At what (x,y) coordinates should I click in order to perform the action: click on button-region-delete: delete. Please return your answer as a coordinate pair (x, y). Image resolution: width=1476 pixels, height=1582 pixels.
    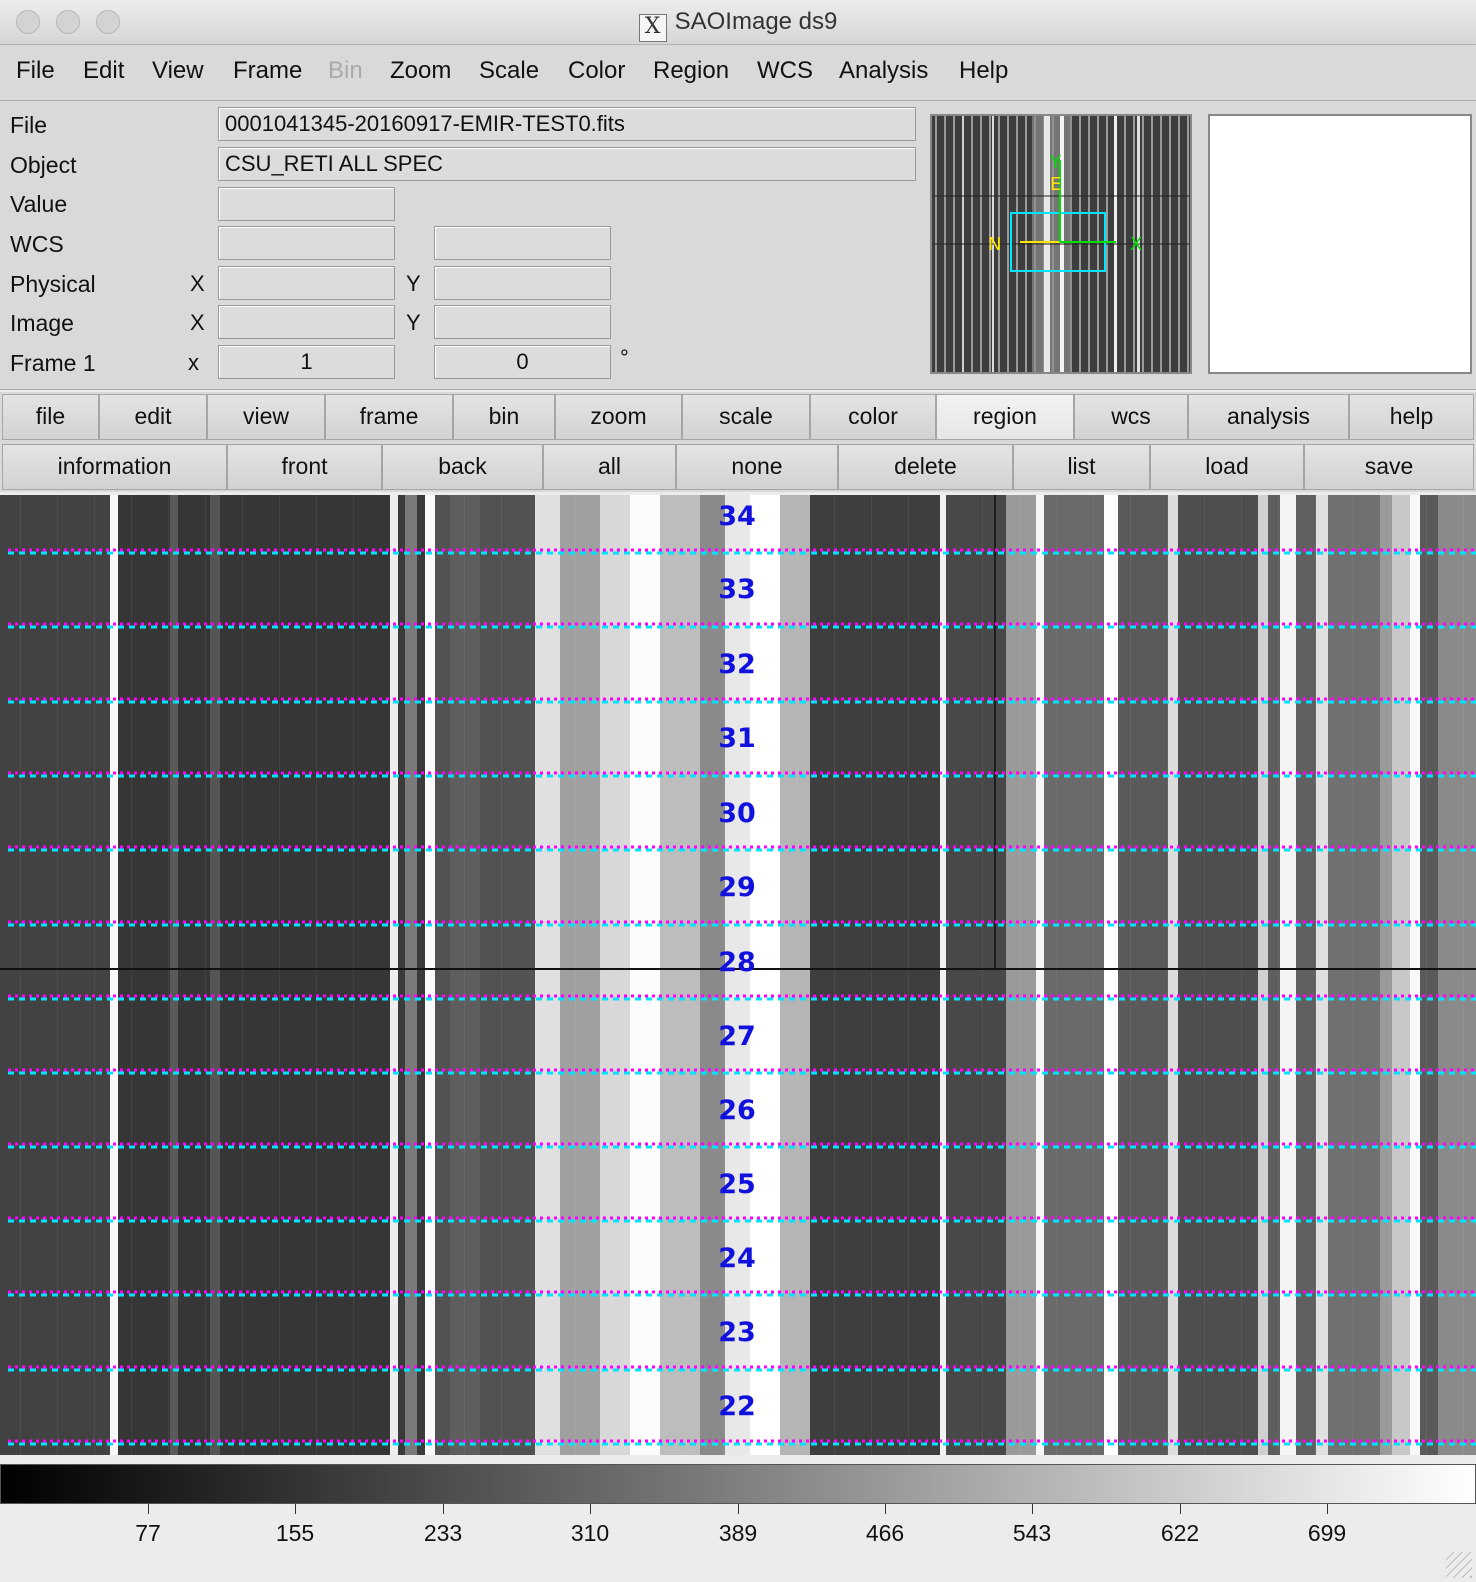
    Looking at the image, I should click on (925, 467).